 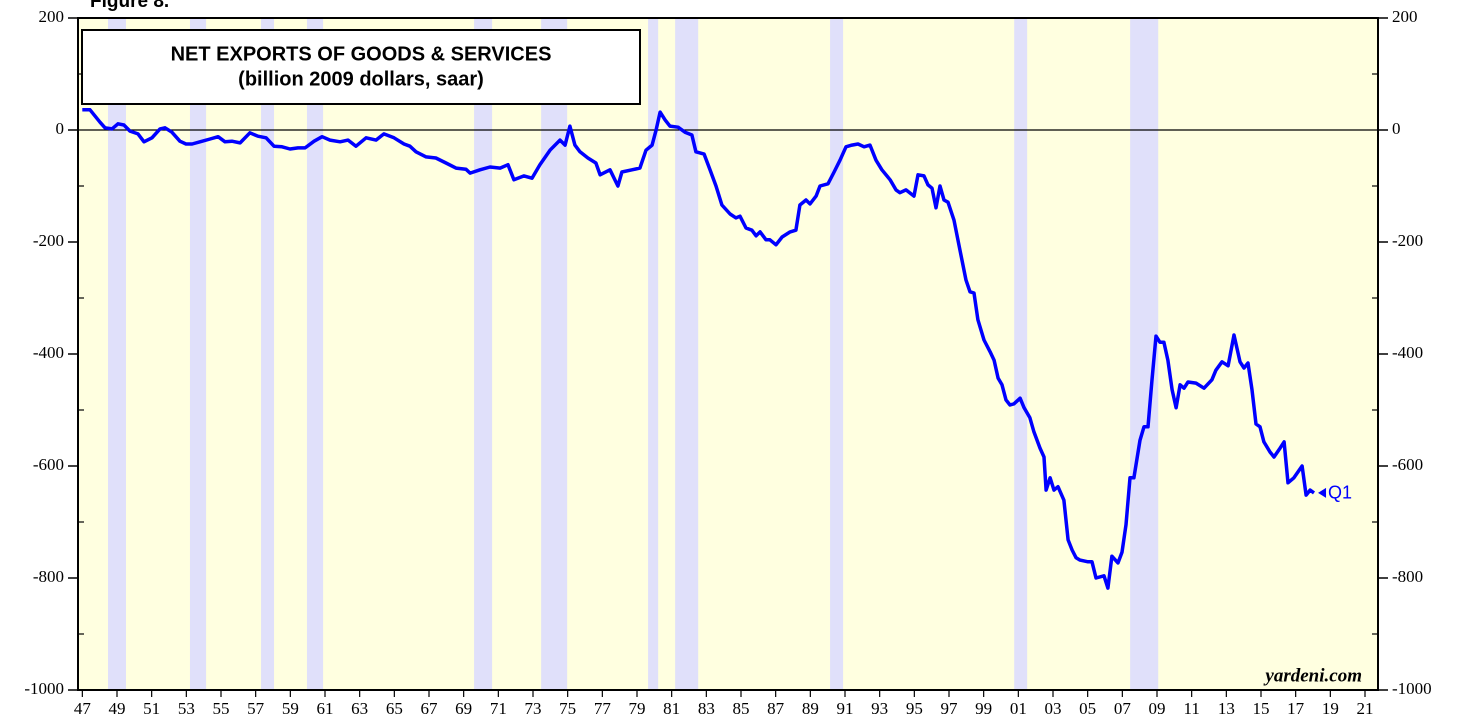 I want to click on x-tick-label: 03, so click(x=1053, y=708).